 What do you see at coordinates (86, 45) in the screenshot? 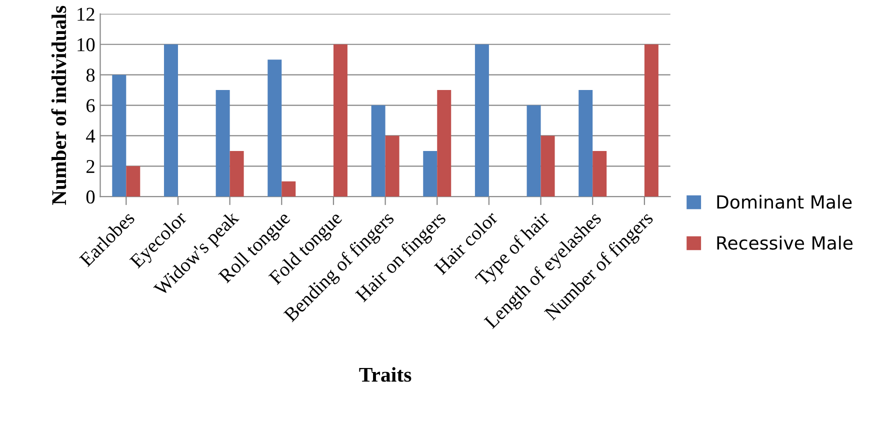
I see `y-tick-label: 10` at bounding box center [86, 45].